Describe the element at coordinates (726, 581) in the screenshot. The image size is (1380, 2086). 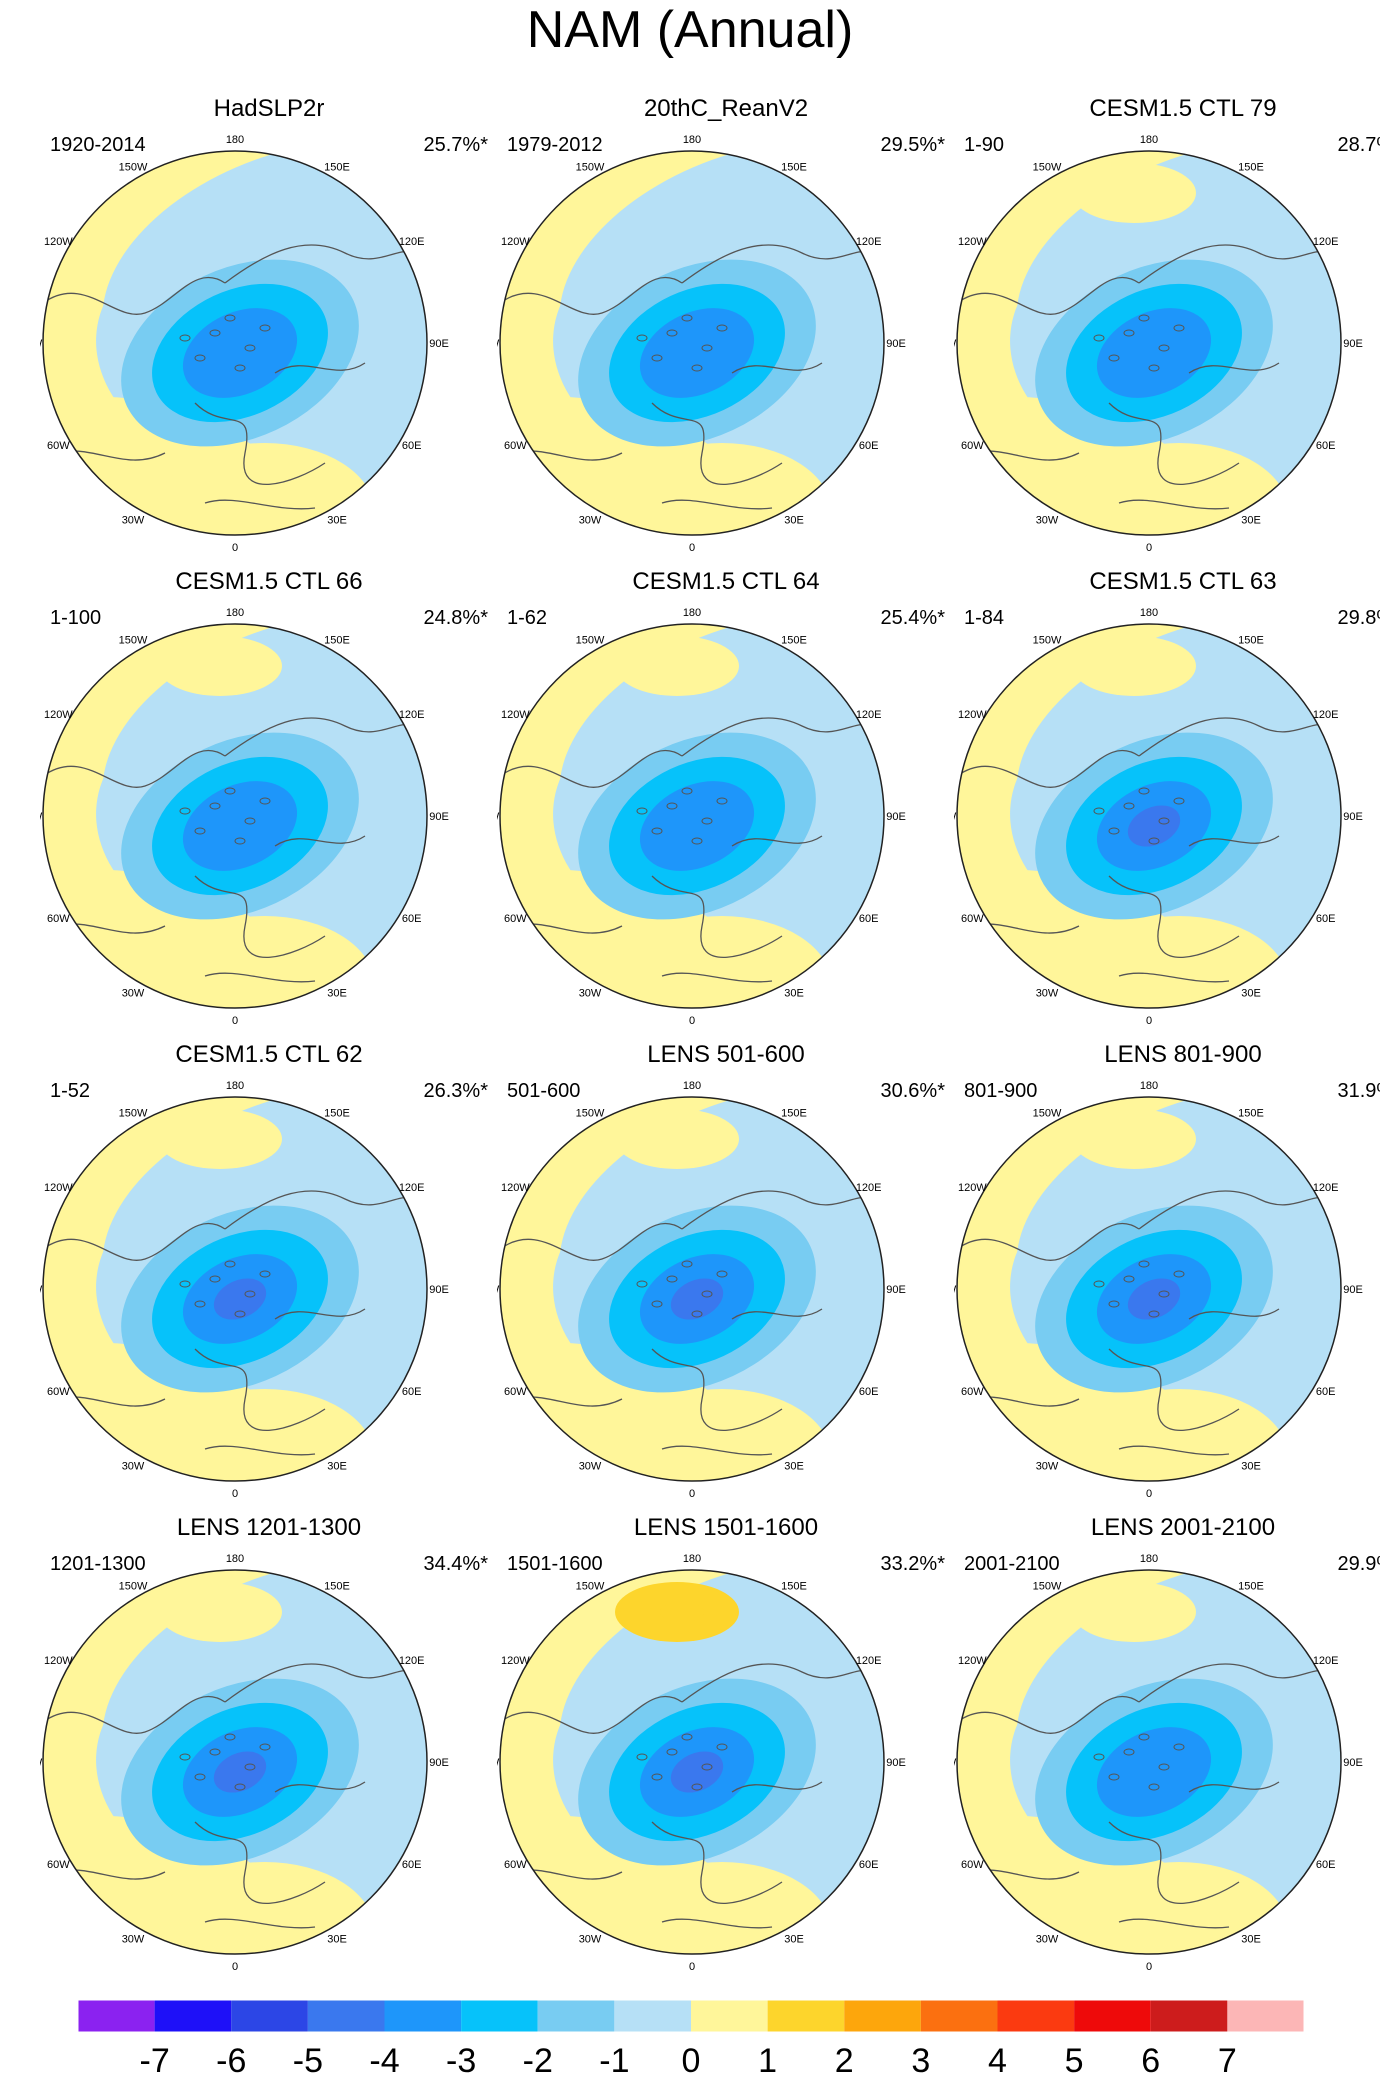
I see `panel-title: CESM1.5 CTL 64` at that location.